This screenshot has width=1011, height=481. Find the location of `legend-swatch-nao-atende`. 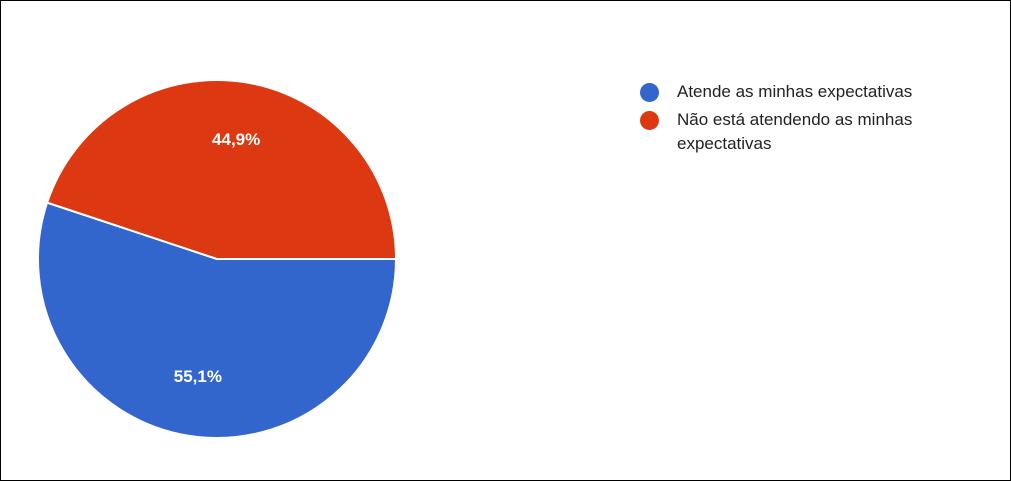

legend-swatch-nao-atende is located at coordinates (649, 120).